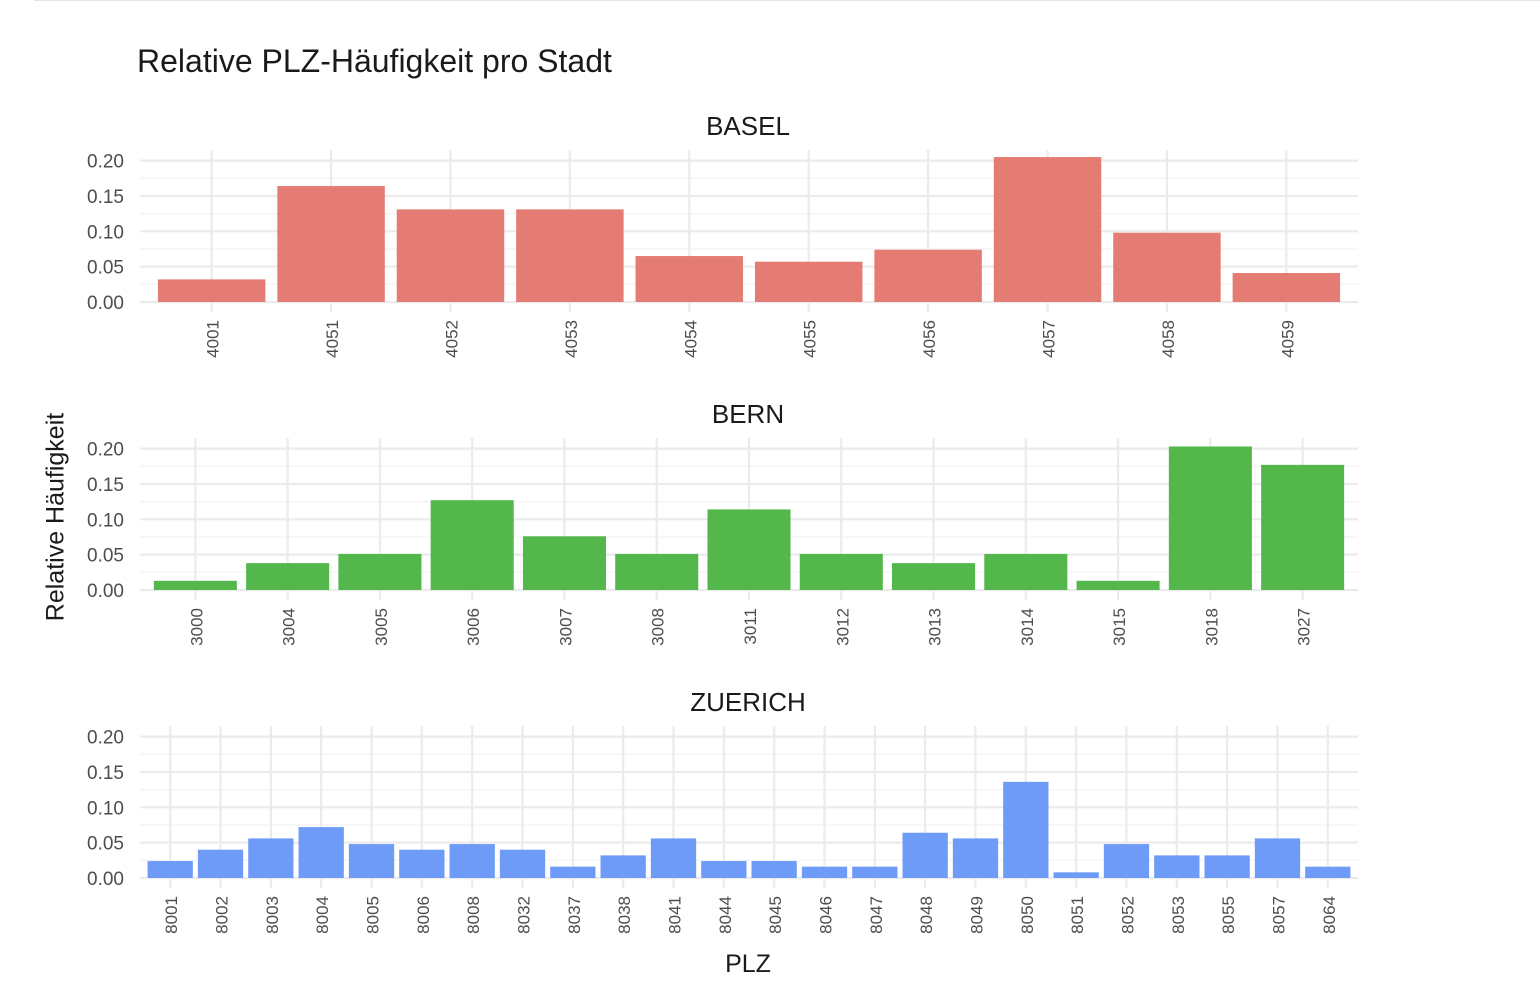  Describe the element at coordinates (1287, 339) in the screenshot. I see `x-tick-label: 4059` at that location.